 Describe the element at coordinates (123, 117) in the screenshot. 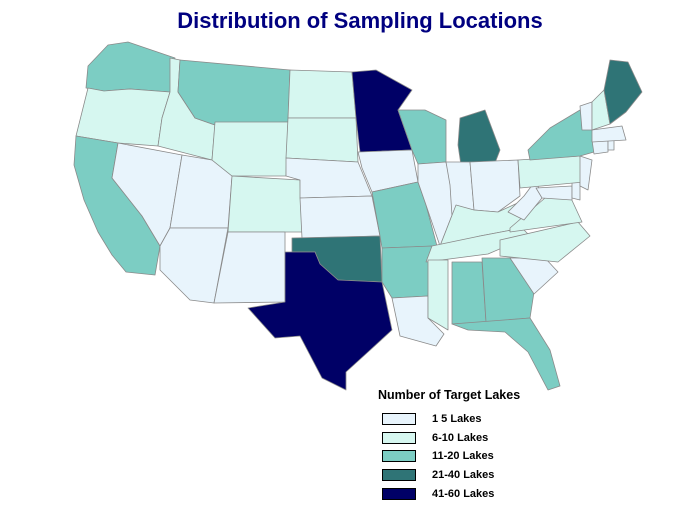

I see `state-oregon: Oregon` at that location.